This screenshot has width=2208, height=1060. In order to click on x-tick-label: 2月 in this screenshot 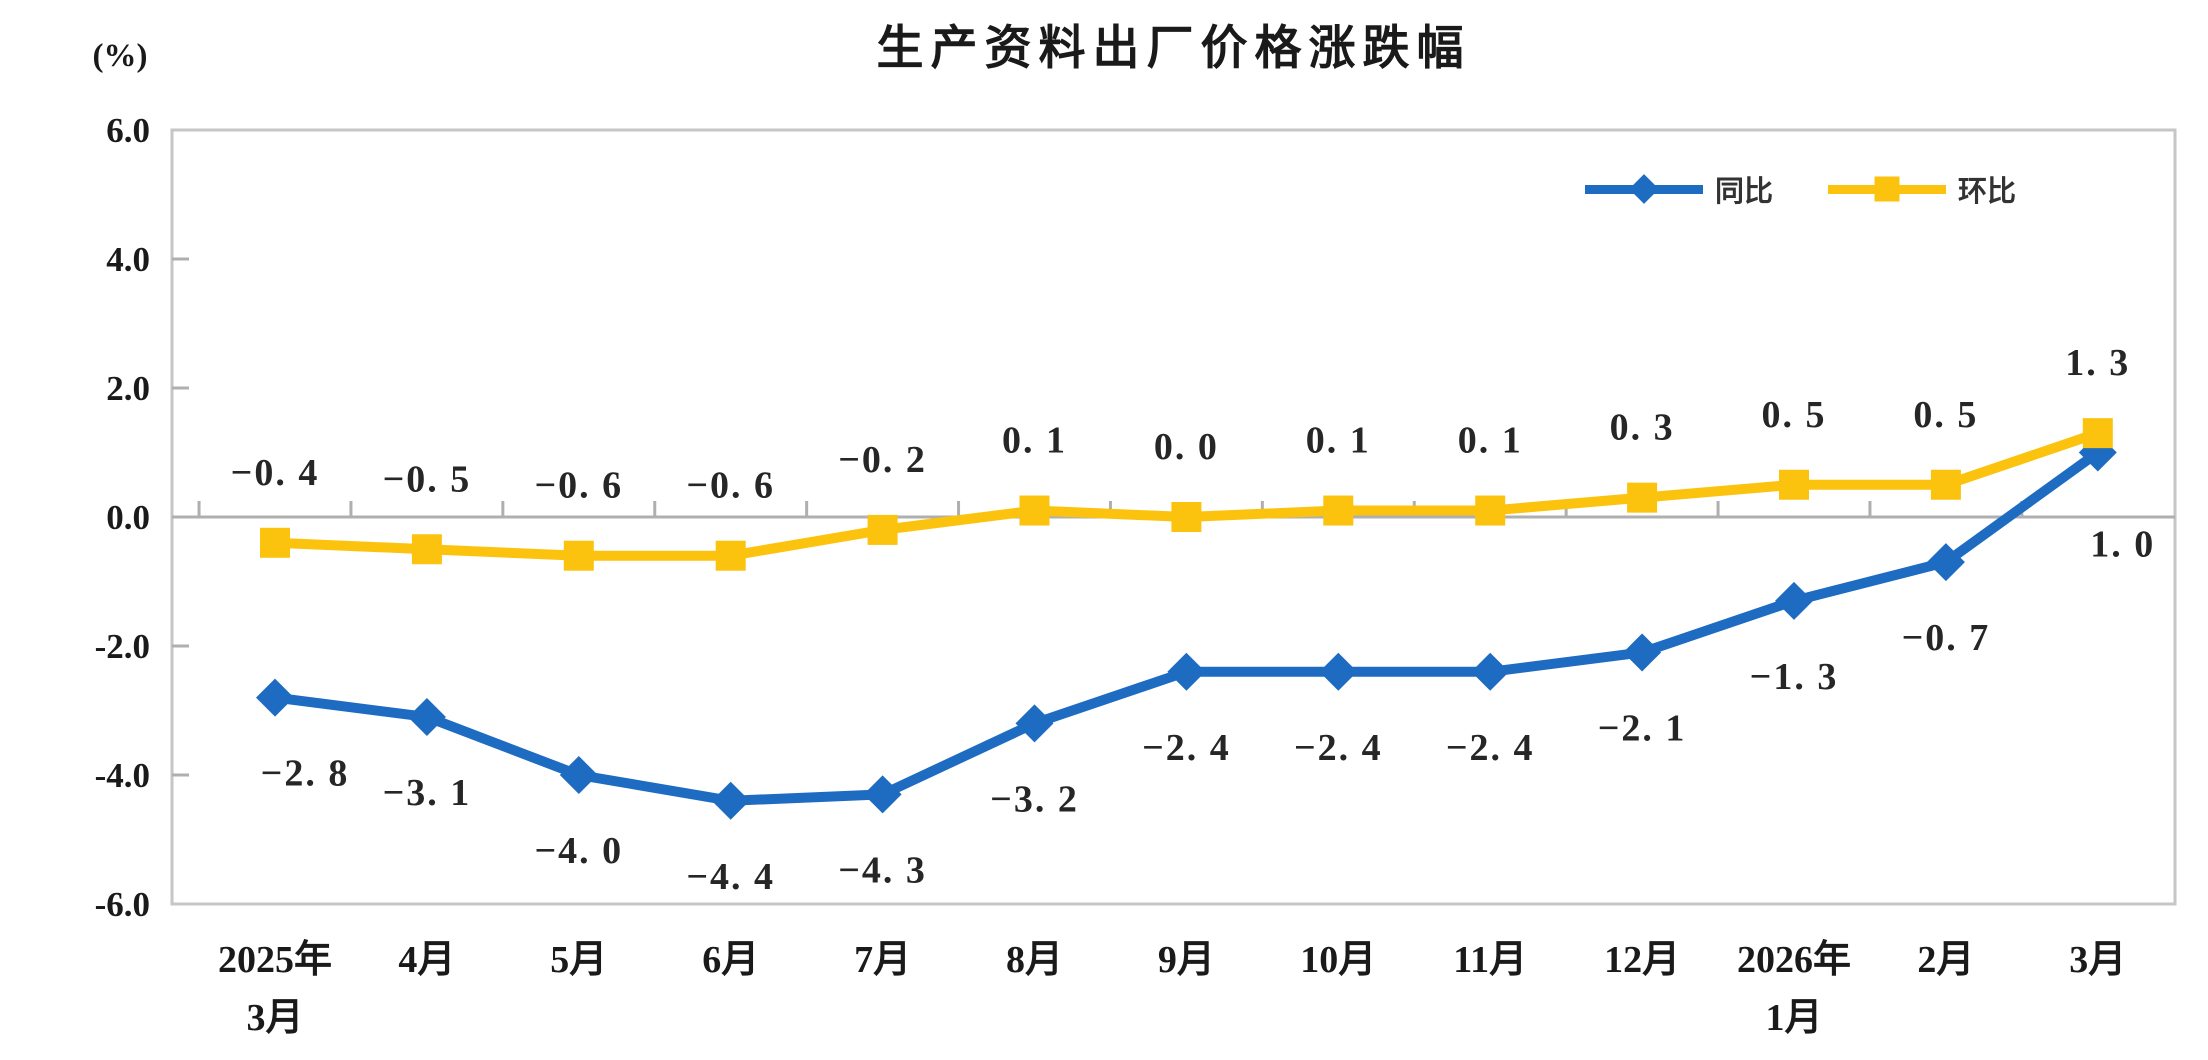, I will do `click(1945, 960)`.